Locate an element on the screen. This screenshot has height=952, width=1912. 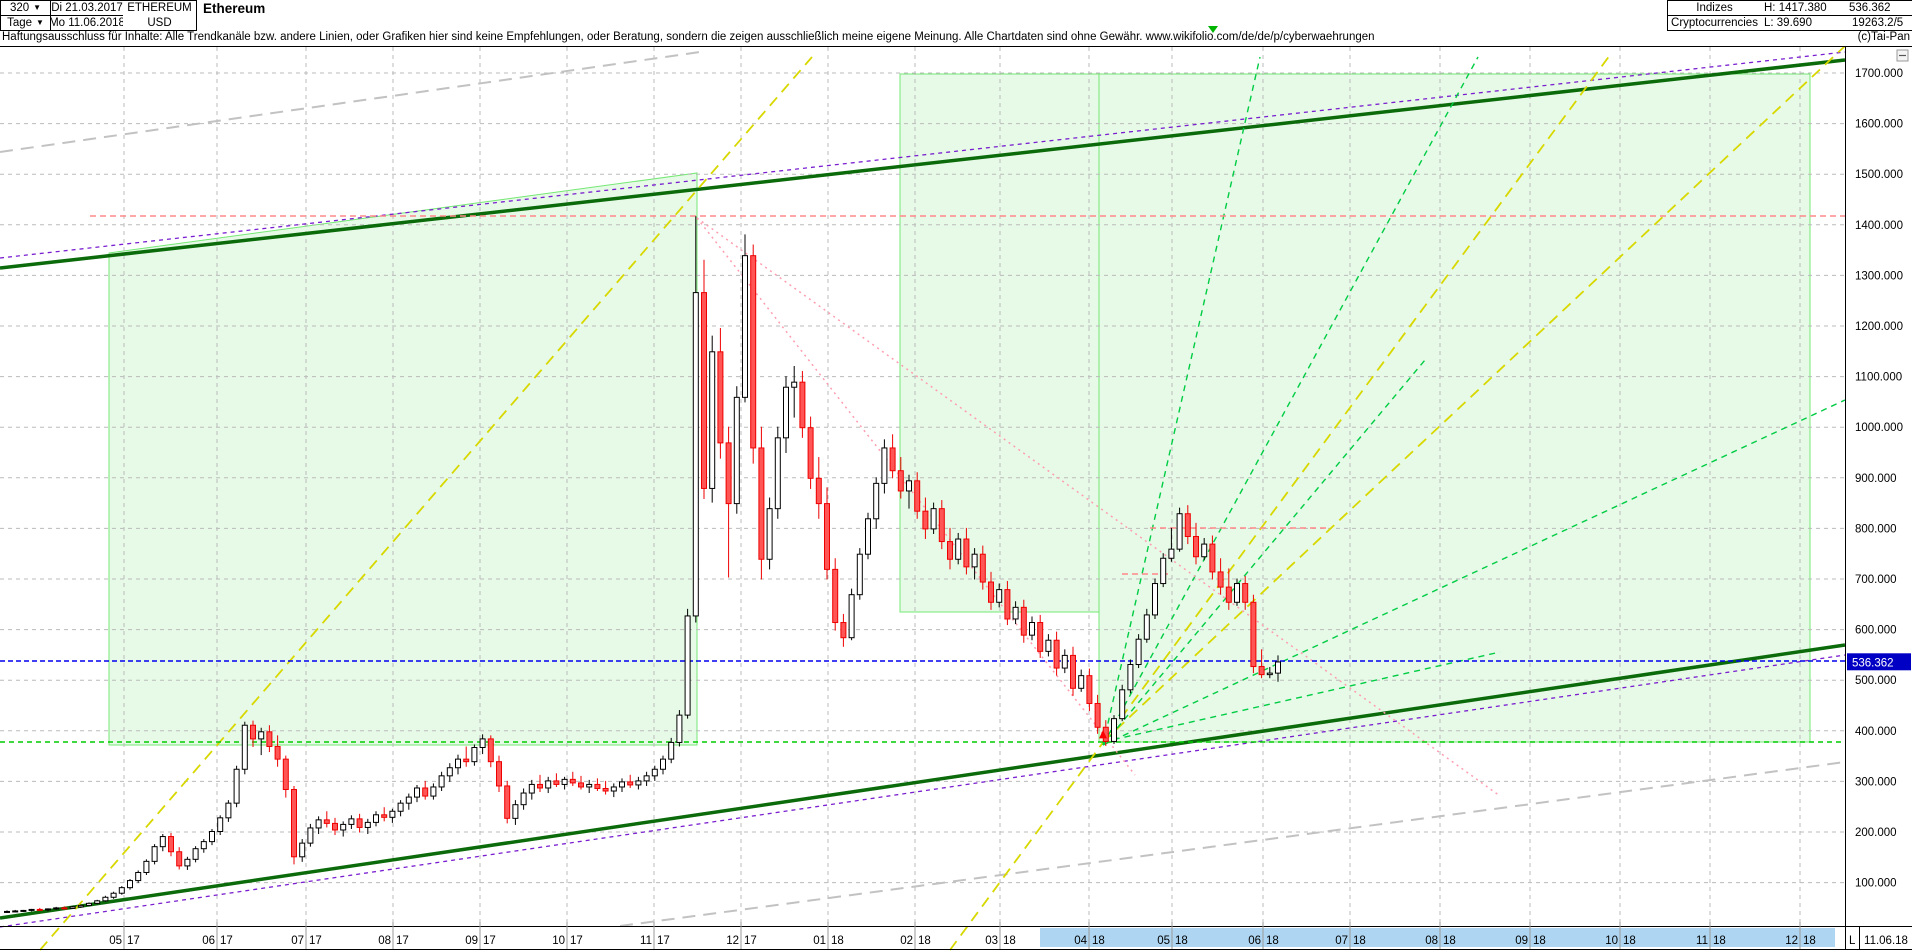
visible-range-highlight is located at coordinates (1437, 937).